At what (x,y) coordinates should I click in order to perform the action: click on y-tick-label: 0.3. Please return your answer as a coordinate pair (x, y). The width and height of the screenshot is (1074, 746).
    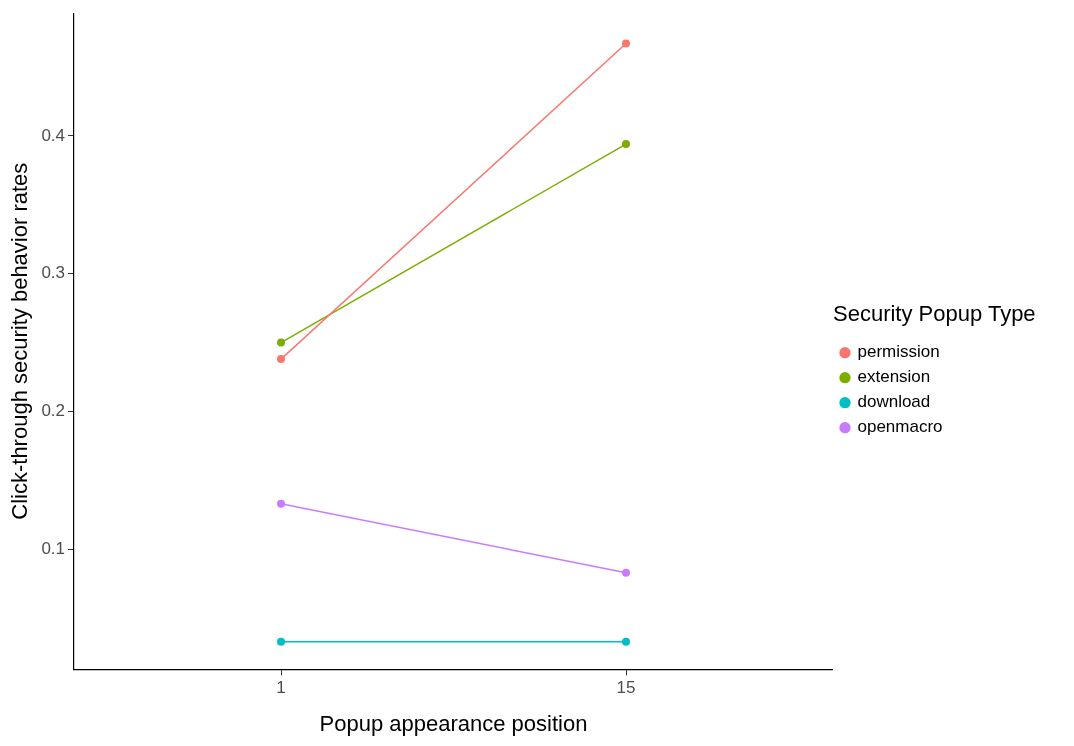
    Looking at the image, I should click on (53, 273).